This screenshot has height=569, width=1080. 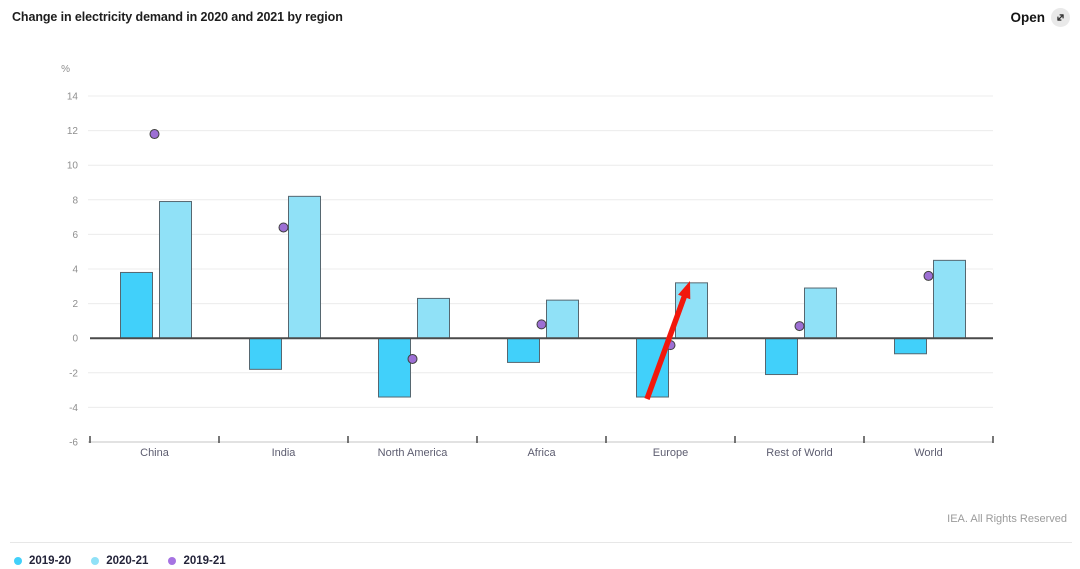 What do you see at coordinates (154, 134) in the screenshot?
I see `point-2019-21-china` at bounding box center [154, 134].